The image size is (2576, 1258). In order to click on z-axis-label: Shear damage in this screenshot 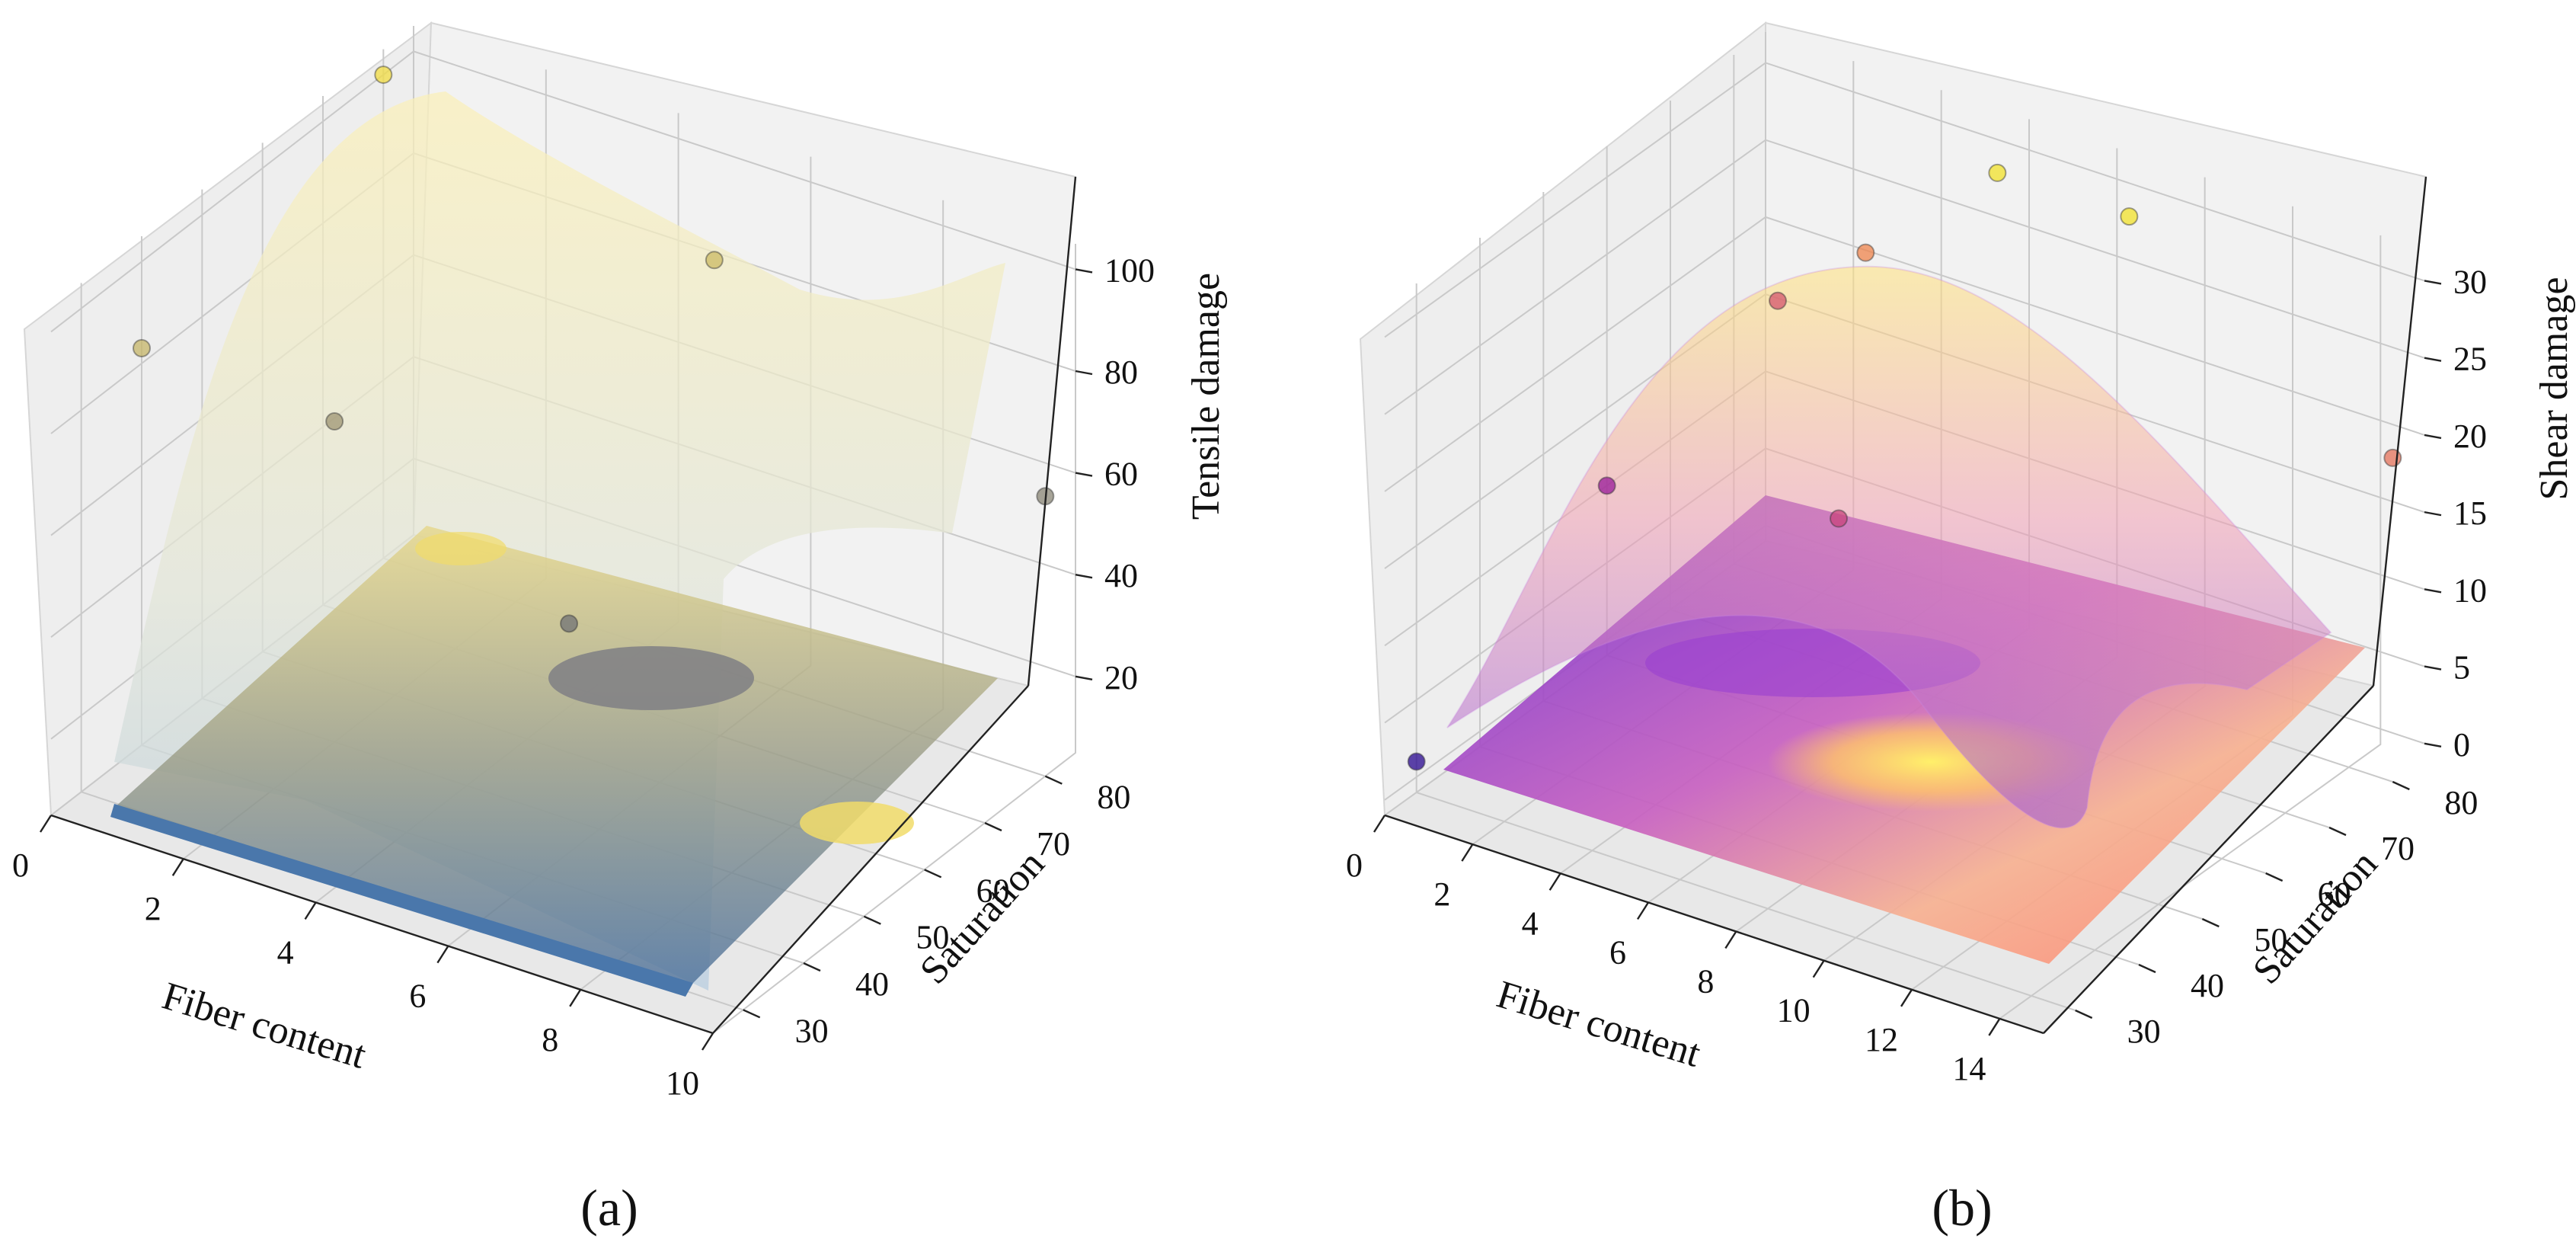, I will do `click(2554, 388)`.